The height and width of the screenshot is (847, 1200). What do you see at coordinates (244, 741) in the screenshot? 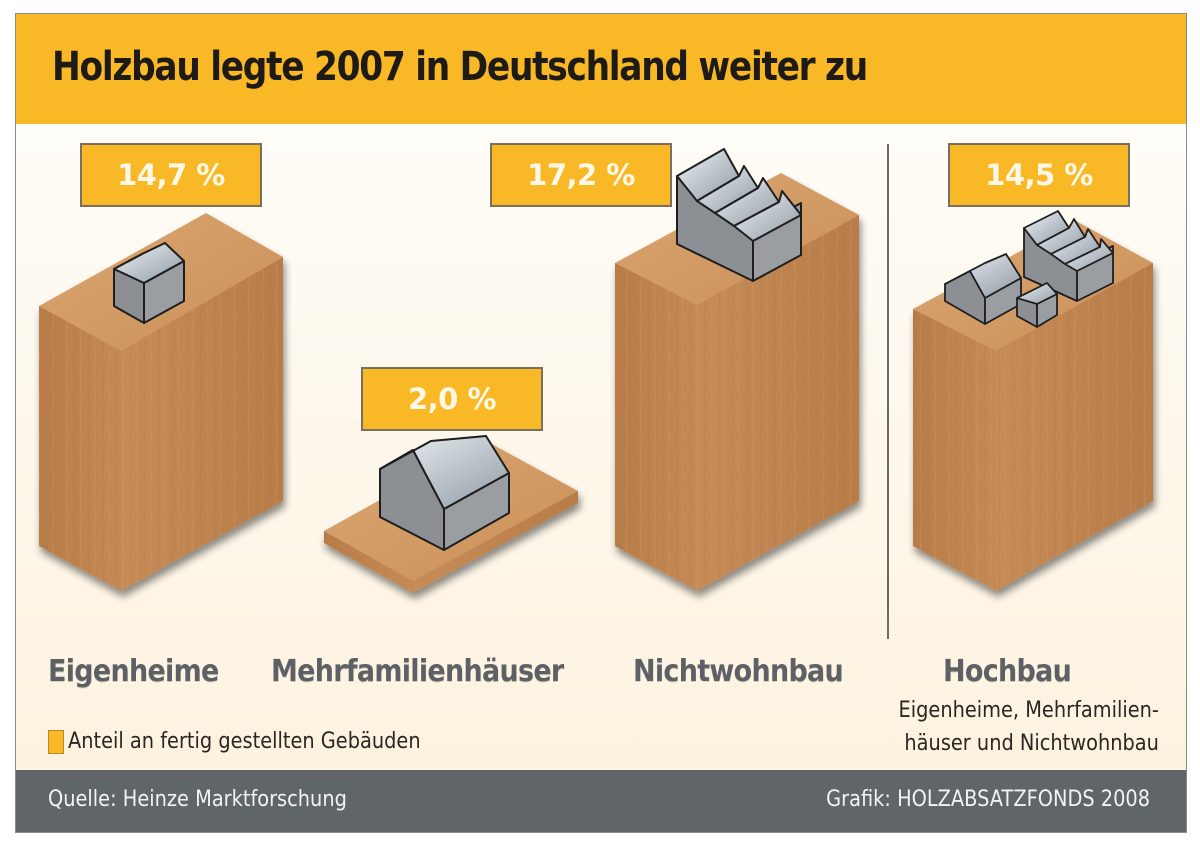
I see `legend-label: Anteil an fertig gestellten Gebäuden` at bounding box center [244, 741].